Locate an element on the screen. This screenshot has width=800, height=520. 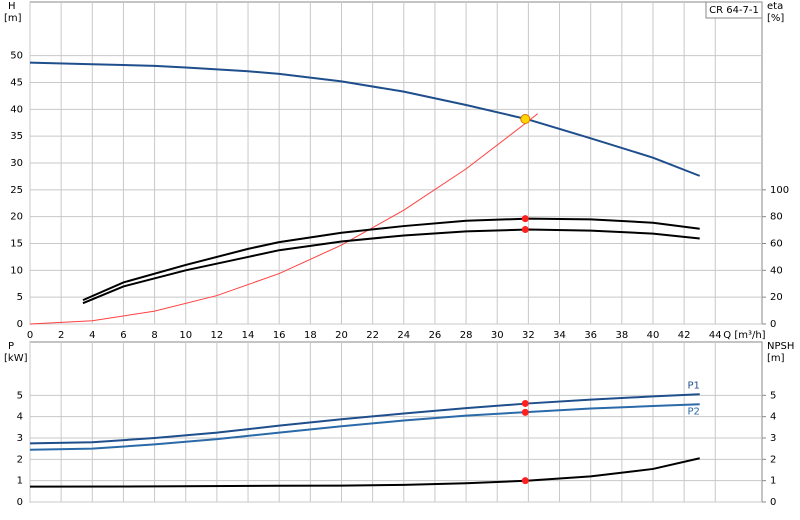
y-tick-label: 4 is located at coordinates (20, 417).